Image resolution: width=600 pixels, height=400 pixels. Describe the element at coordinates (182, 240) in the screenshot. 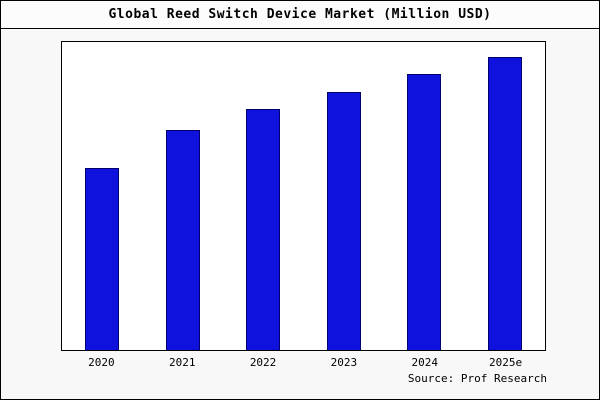

I see `bar-2021` at that location.